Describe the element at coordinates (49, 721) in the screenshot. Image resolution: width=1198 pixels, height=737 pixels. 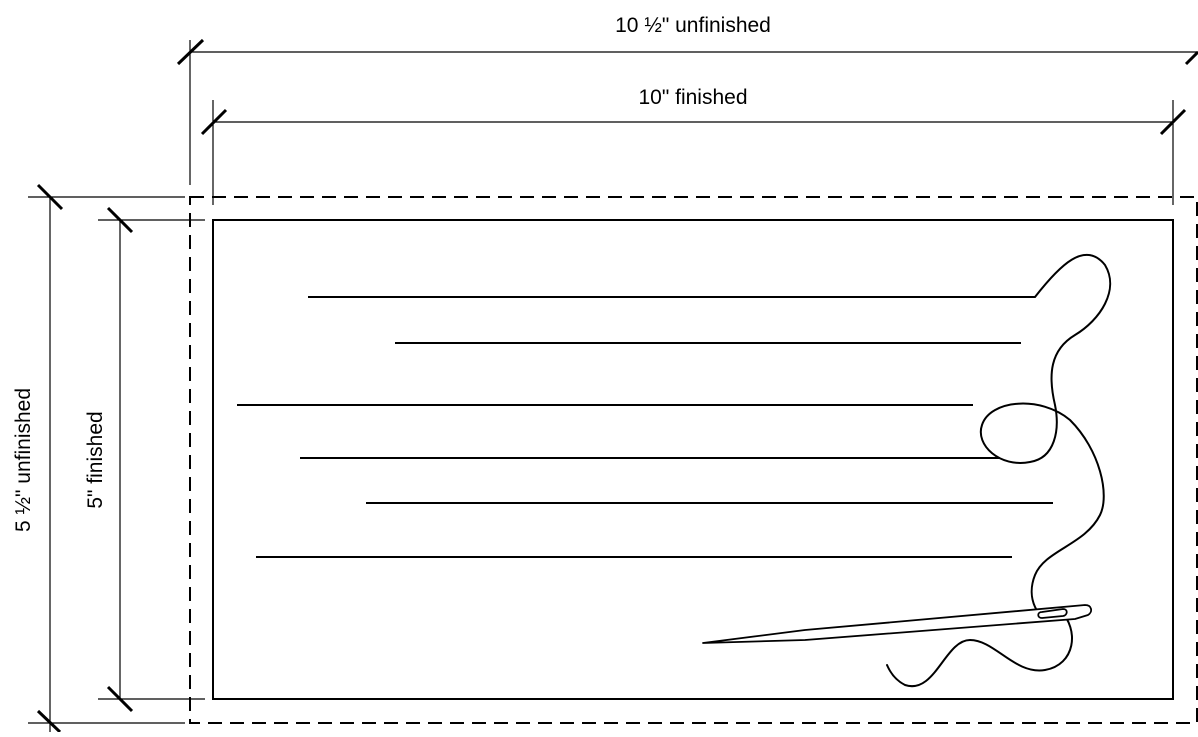
I see `height-unfinished-tick-bottom` at that location.